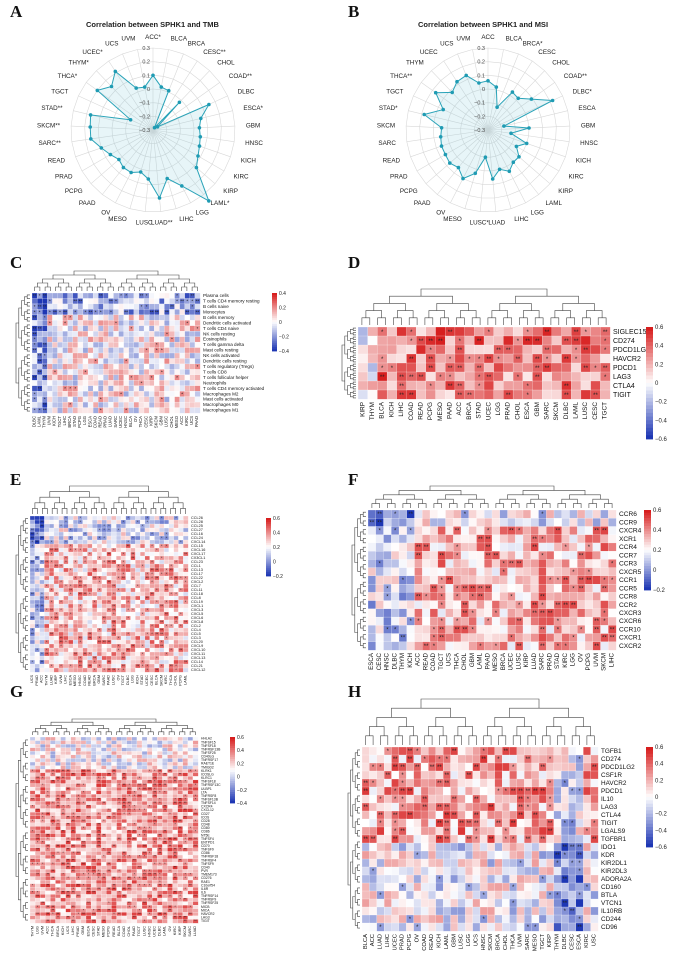 This screenshot has width=685, height=962. What do you see at coordinates (35, 394) in the screenshot?
I see `hm-c-significance-mark: *` at bounding box center [35, 394].